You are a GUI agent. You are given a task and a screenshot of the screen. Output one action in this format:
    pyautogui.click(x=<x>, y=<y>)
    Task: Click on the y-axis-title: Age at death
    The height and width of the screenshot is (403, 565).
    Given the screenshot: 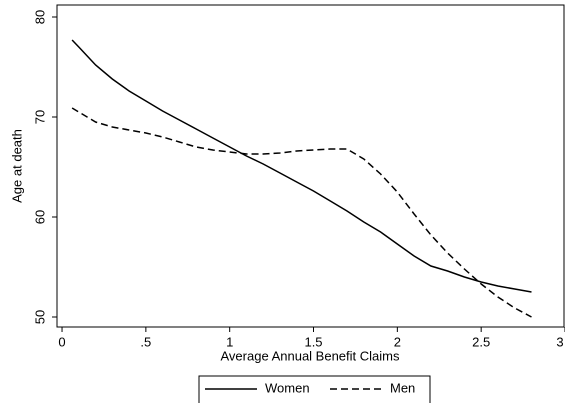 What is the action you would take?
    pyautogui.click(x=16, y=166)
    